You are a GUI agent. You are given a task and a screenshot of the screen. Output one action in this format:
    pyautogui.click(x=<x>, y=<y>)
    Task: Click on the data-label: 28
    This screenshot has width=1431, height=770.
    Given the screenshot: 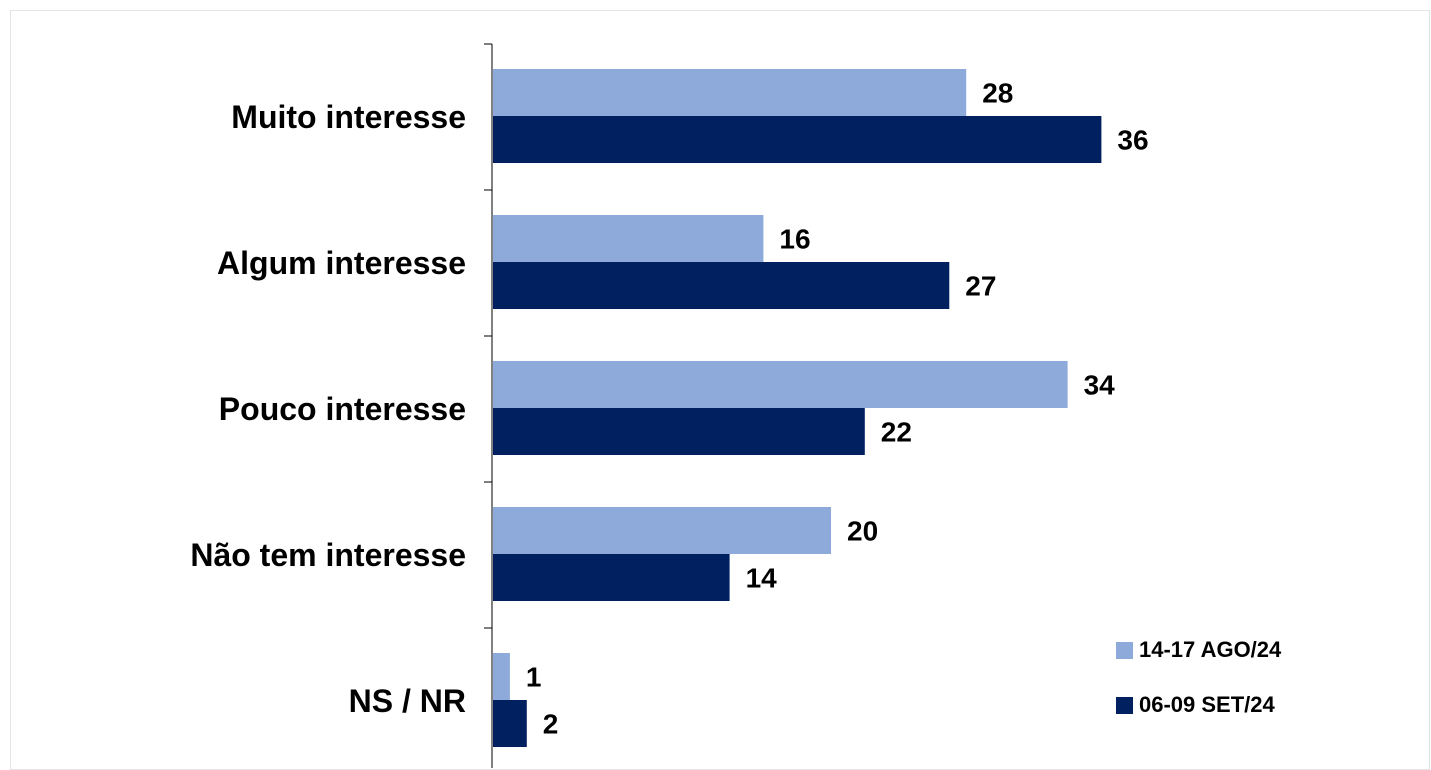 What is the action you would take?
    pyautogui.click(x=997, y=93)
    